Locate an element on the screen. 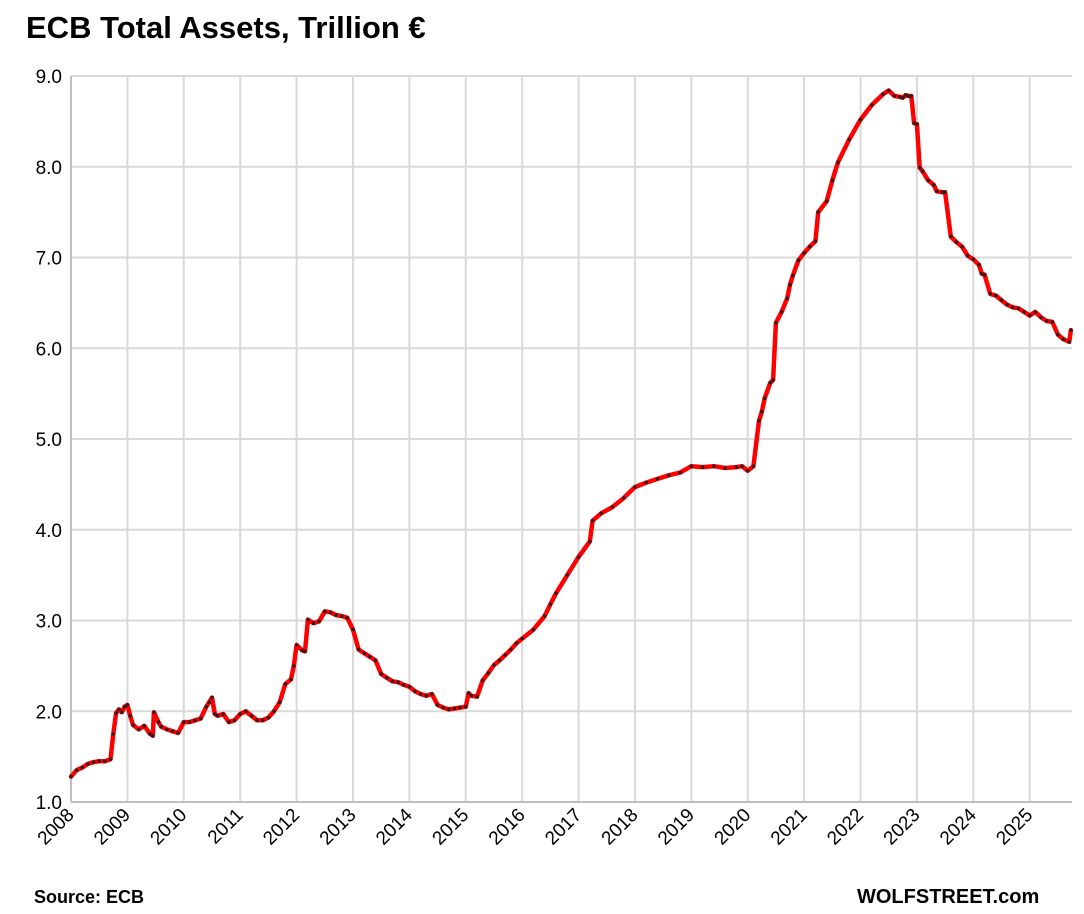 The height and width of the screenshot is (914, 1084). x-tick-label: 2024 is located at coordinates (958, 826).